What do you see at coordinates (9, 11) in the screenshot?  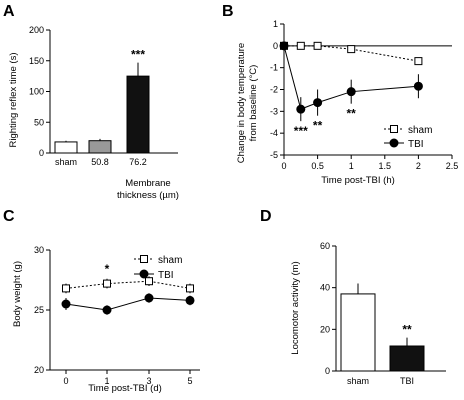 I see `panel-label-a: A` at bounding box center [9, 11].